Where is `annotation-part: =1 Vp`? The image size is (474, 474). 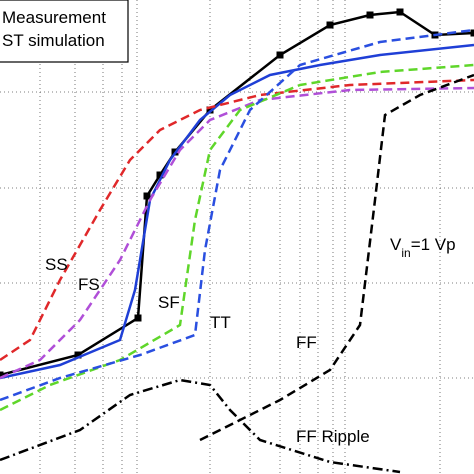
annotation-part: =1 Vp is located at coordinates (433, 244).